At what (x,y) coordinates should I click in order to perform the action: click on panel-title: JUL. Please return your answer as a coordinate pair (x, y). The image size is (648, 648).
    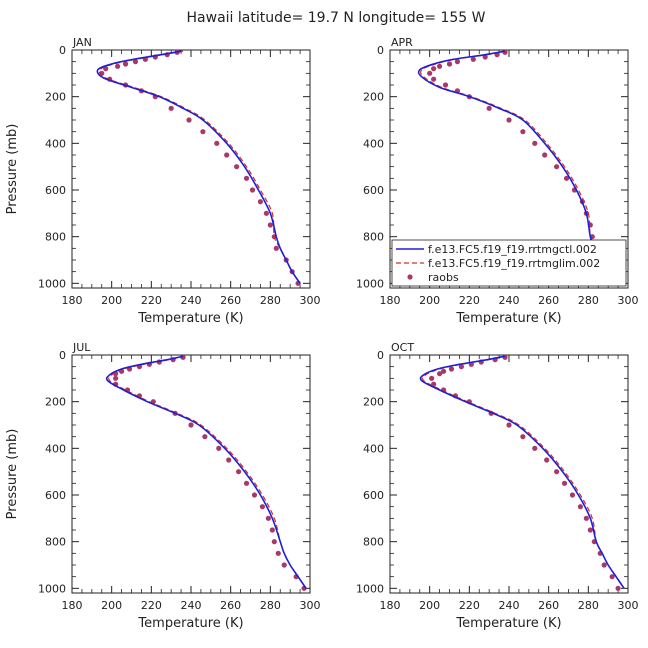
    Looking at the image, I should click on (81, 347).